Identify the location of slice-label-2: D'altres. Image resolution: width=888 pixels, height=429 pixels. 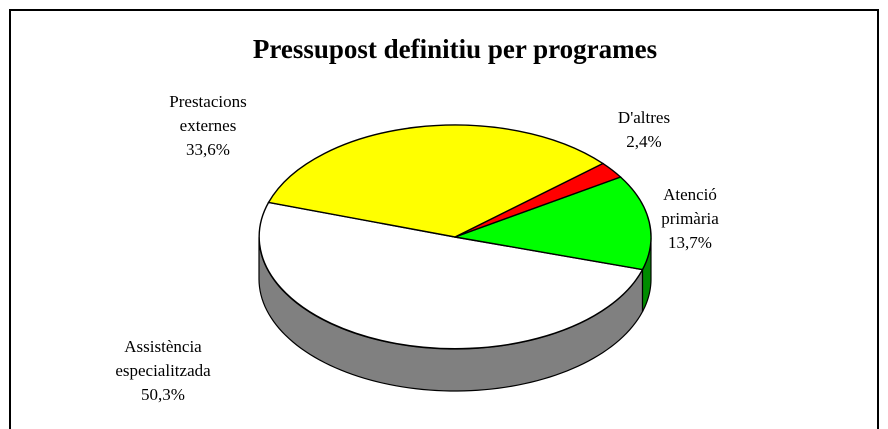
(644, 117).